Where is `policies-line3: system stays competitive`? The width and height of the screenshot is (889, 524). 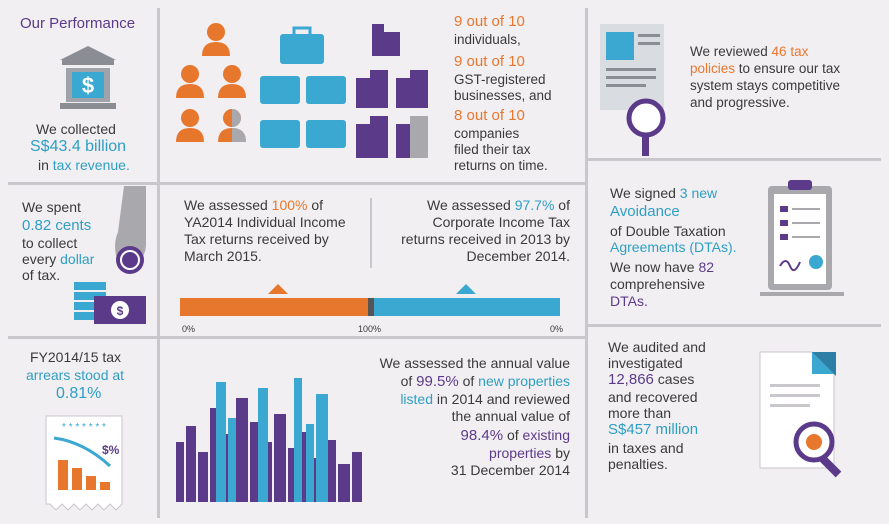
policies-line3: system stays competitive is located at coordinates (765, 85).